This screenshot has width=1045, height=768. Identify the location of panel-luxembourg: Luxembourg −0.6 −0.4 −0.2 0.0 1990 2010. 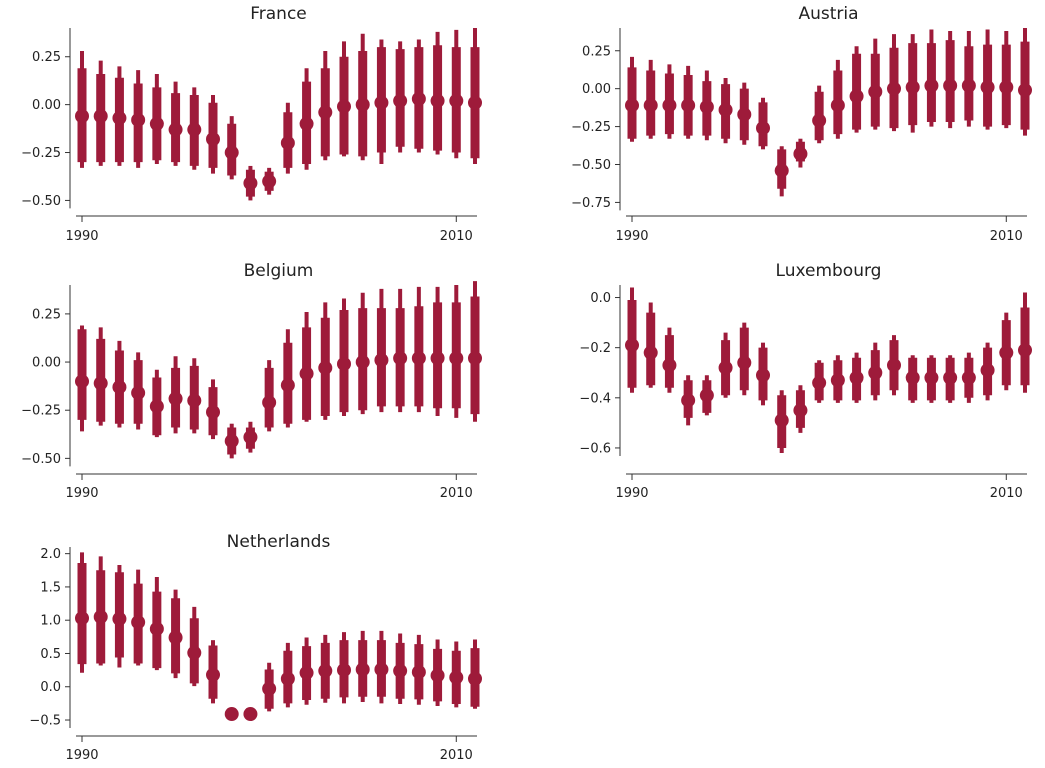
(805, 381).